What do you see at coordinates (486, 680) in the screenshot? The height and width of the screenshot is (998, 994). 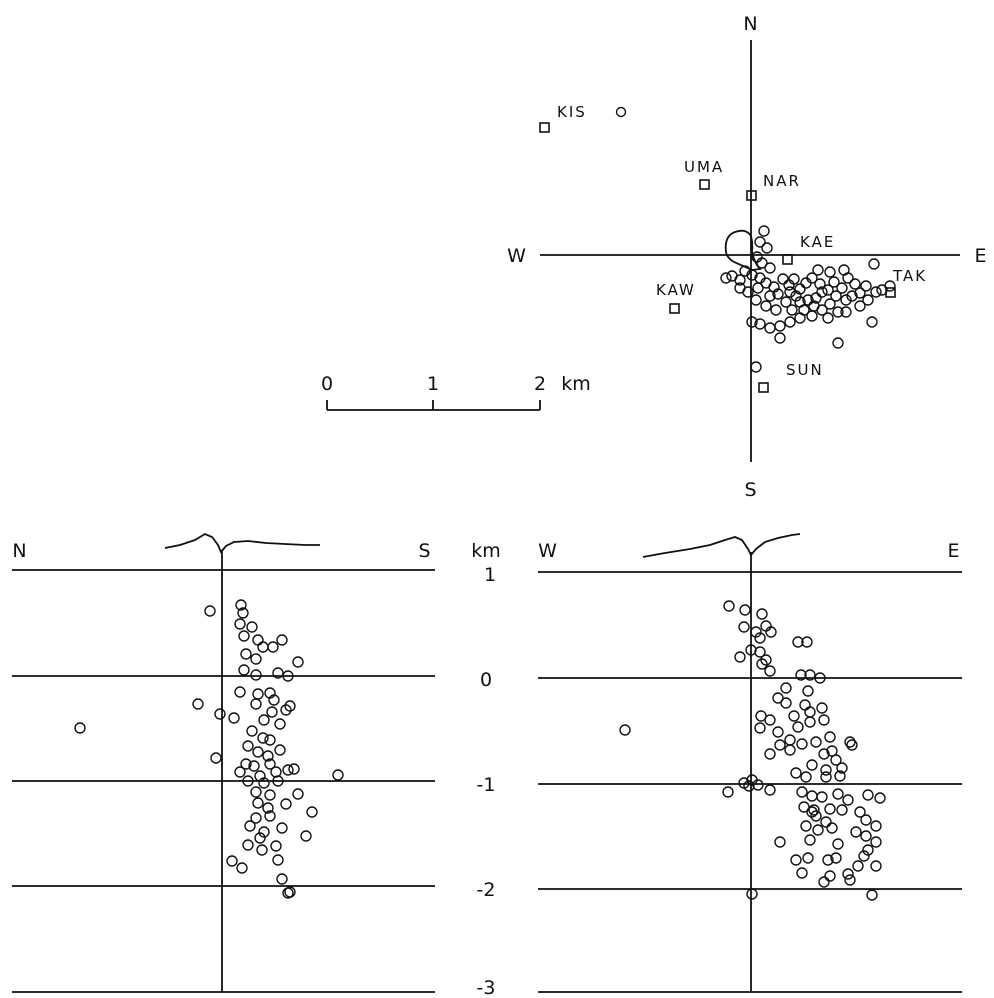 I see `depth-tick-0: 0` at bounding box center [486, 680].